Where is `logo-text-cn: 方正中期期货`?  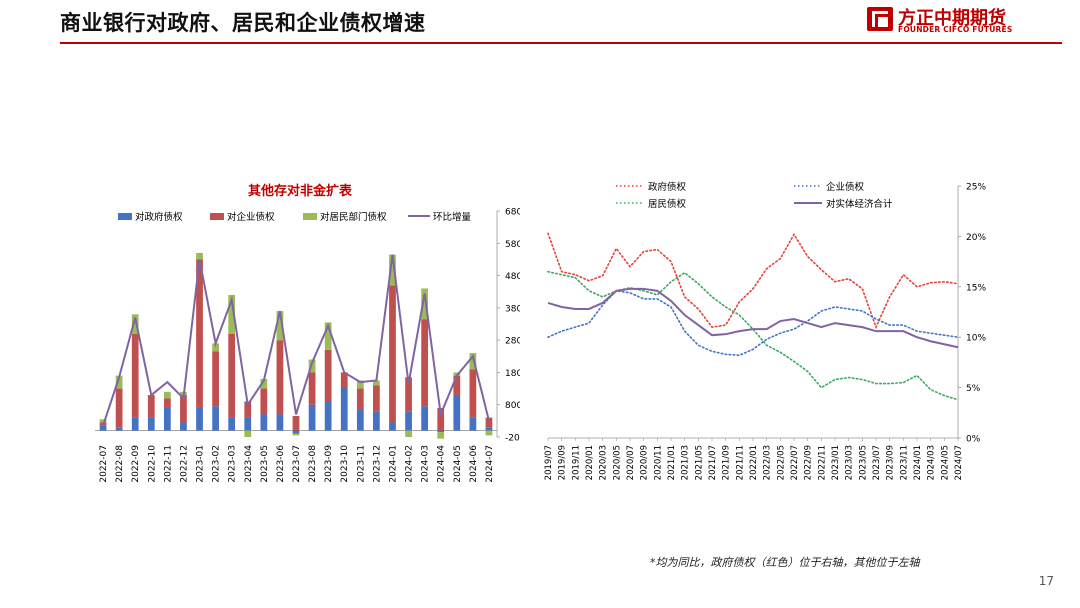 logo-text-cn: 方正中期期货 is located at coordinates (952, 18).